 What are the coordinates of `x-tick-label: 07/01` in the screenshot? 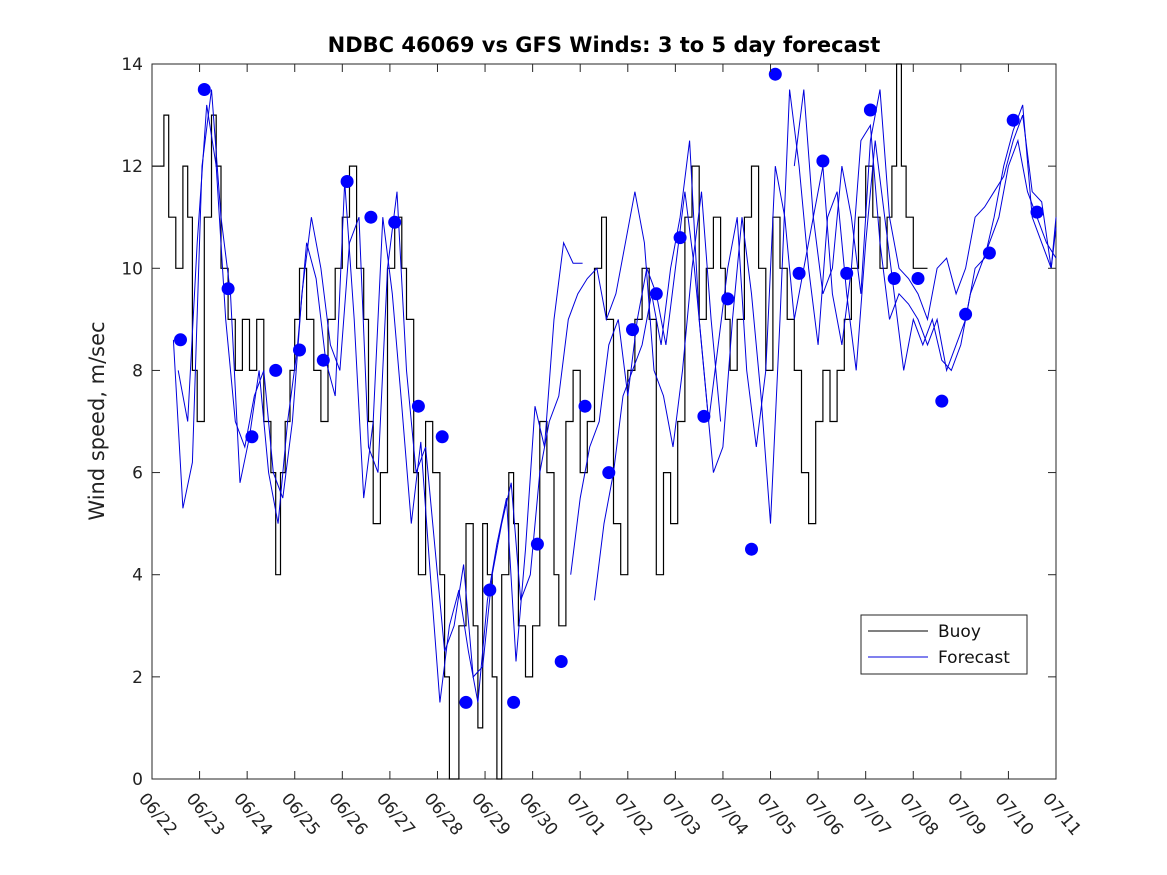 It's located at (585, 814).